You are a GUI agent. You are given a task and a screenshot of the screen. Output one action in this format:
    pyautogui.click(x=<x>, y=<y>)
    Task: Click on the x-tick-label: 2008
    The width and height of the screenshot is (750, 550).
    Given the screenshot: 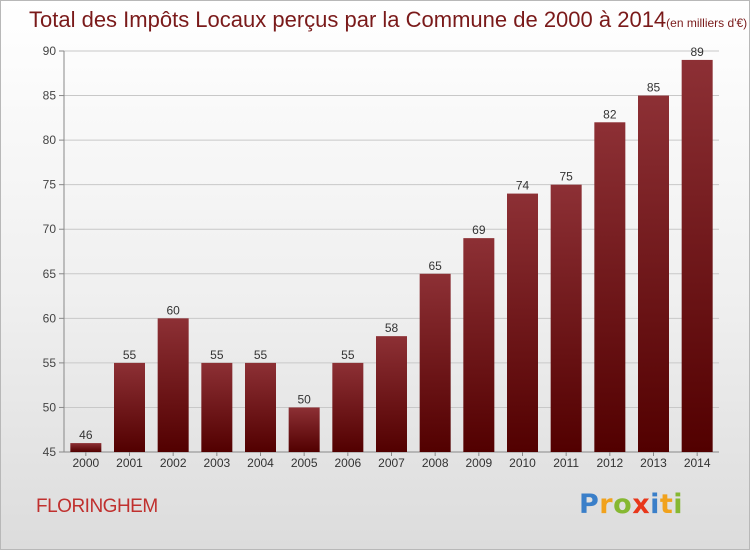 What is the action you would take?
    pyautogui.click(x=435, y=463)
    